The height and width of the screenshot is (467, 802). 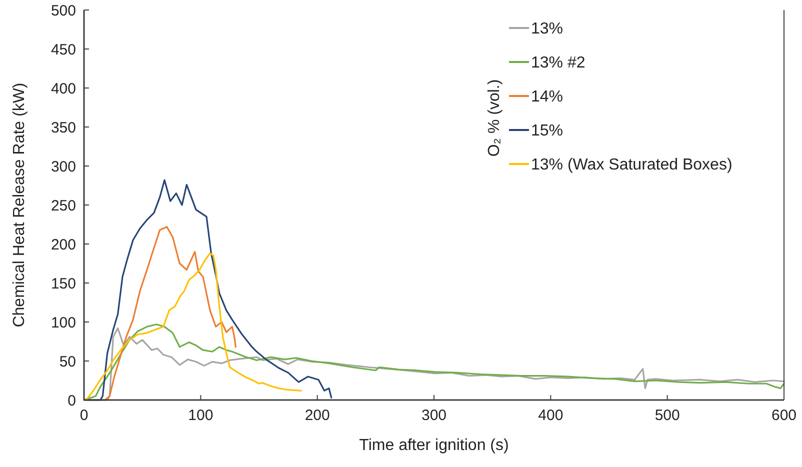 What do you see at coordinates (63, 167) in the screenshot?
I see `y-tick-label: 300` at bounding box center [63, 167].